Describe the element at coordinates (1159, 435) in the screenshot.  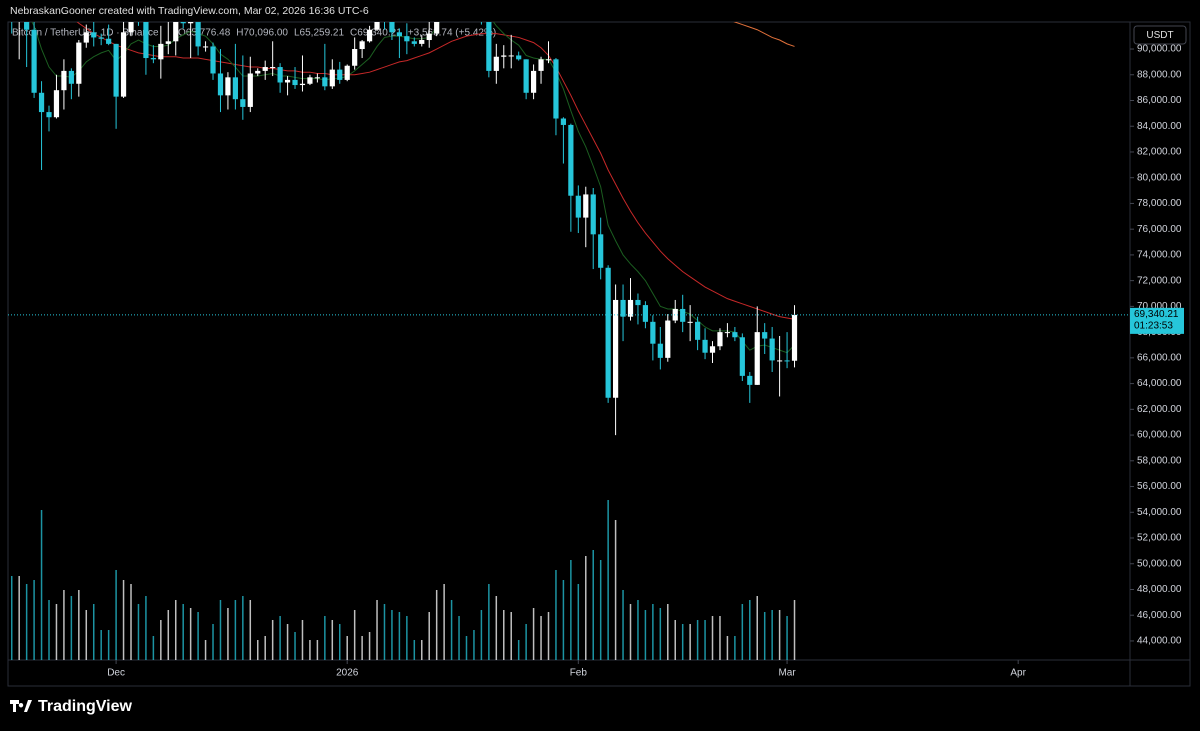
I see `y-tick-label: 60,000.00` at that location.